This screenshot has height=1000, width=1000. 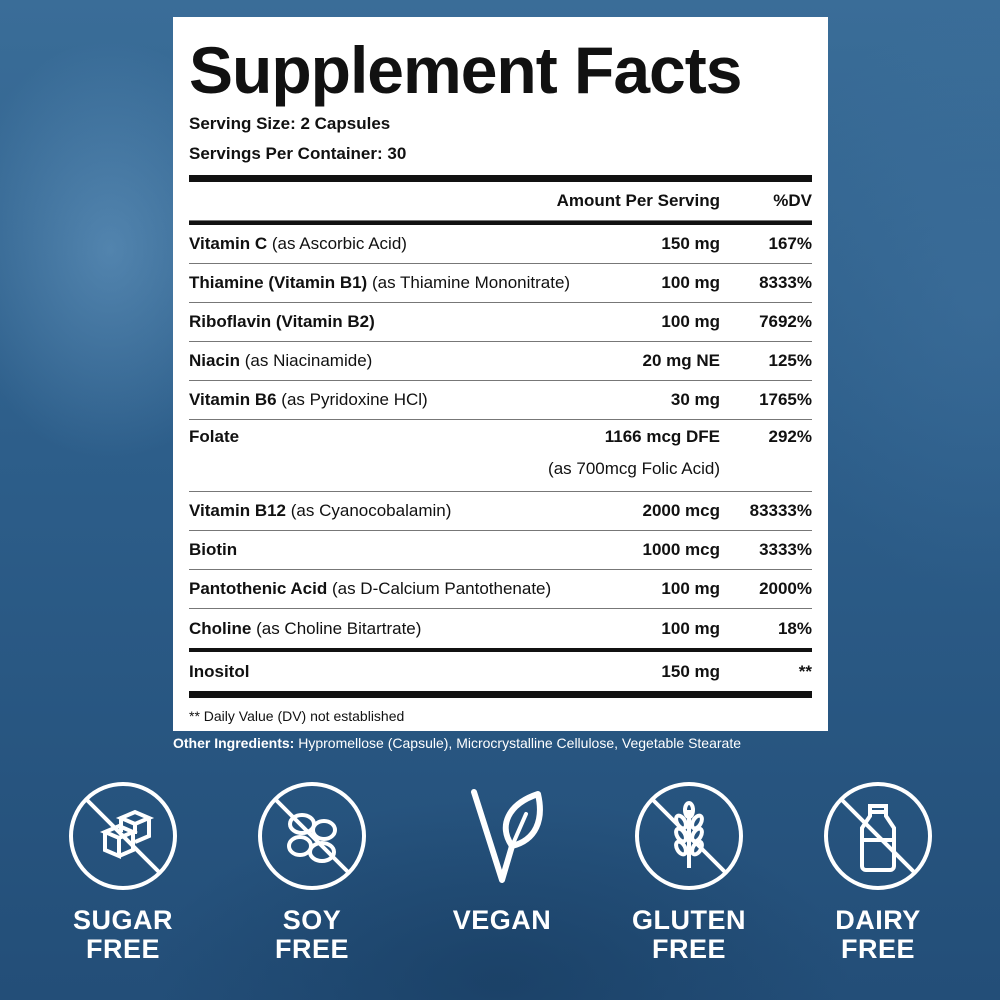 What do you see at coordinates (500, 201) in the screenshot?
I see `header-row: Amount Per Serving %DV` at bounding box center [500, 201].